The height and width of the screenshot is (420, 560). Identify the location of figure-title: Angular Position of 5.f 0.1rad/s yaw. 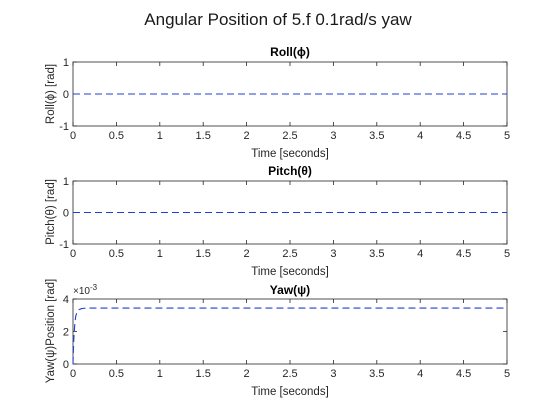
(278, 19).